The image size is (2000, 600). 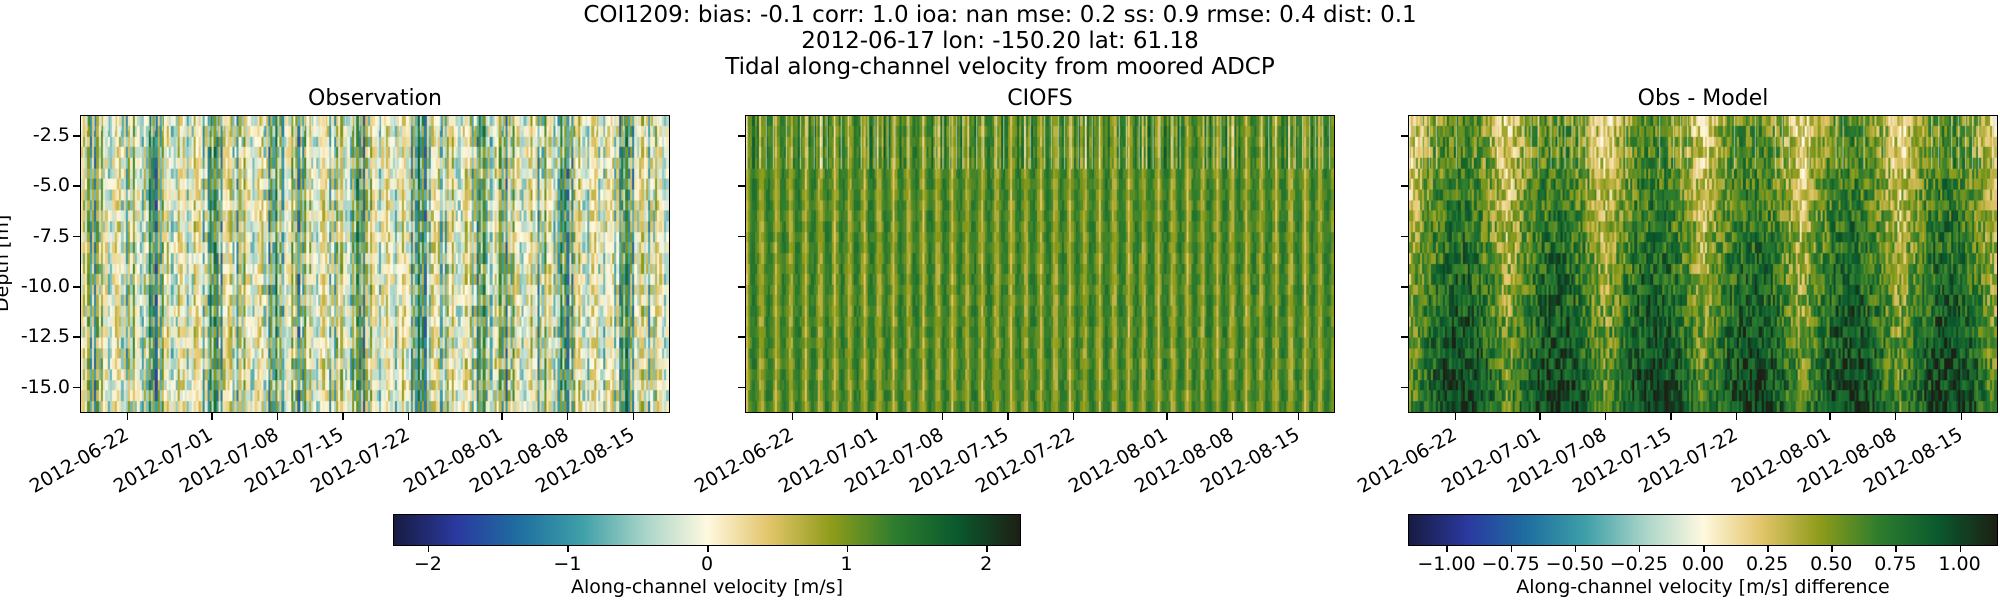 What do you see at coordinates (1703, 587) in the screenshot?
I see `difference-colorbar-label: Along-channel velocity [m/s] difference` at bounding box center [1703, 587].